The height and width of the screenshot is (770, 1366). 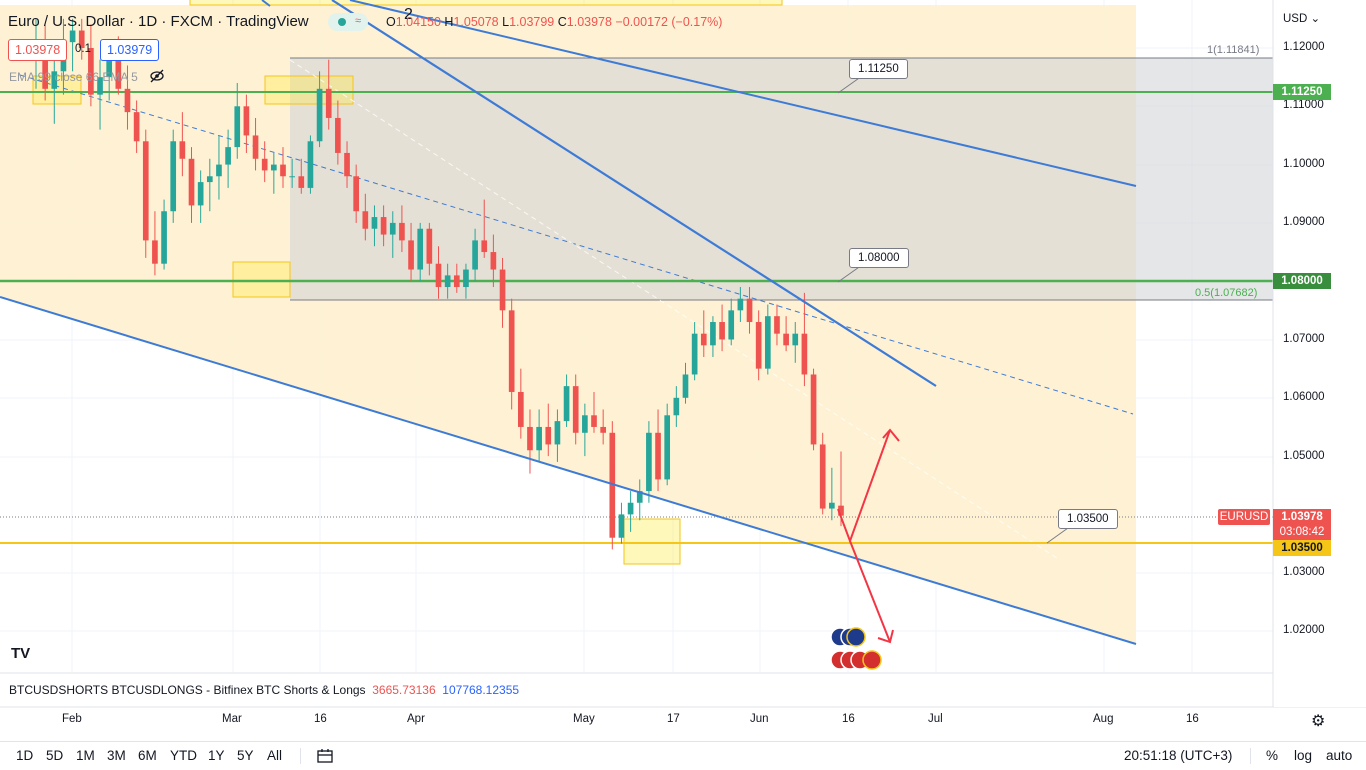 I want to click on range-5d: 5D, so click(x=55, y=755).